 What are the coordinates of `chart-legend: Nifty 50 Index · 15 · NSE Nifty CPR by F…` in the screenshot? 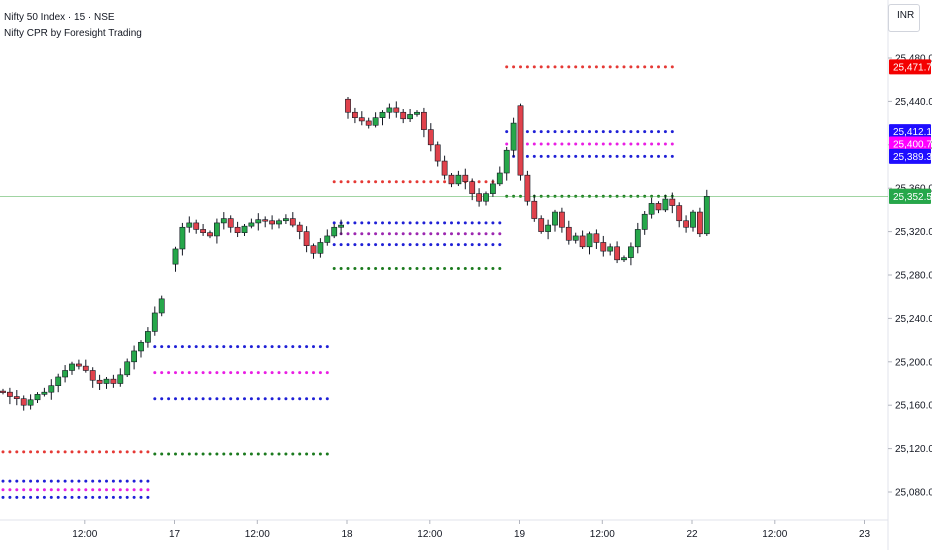 It's located at (73, 26).